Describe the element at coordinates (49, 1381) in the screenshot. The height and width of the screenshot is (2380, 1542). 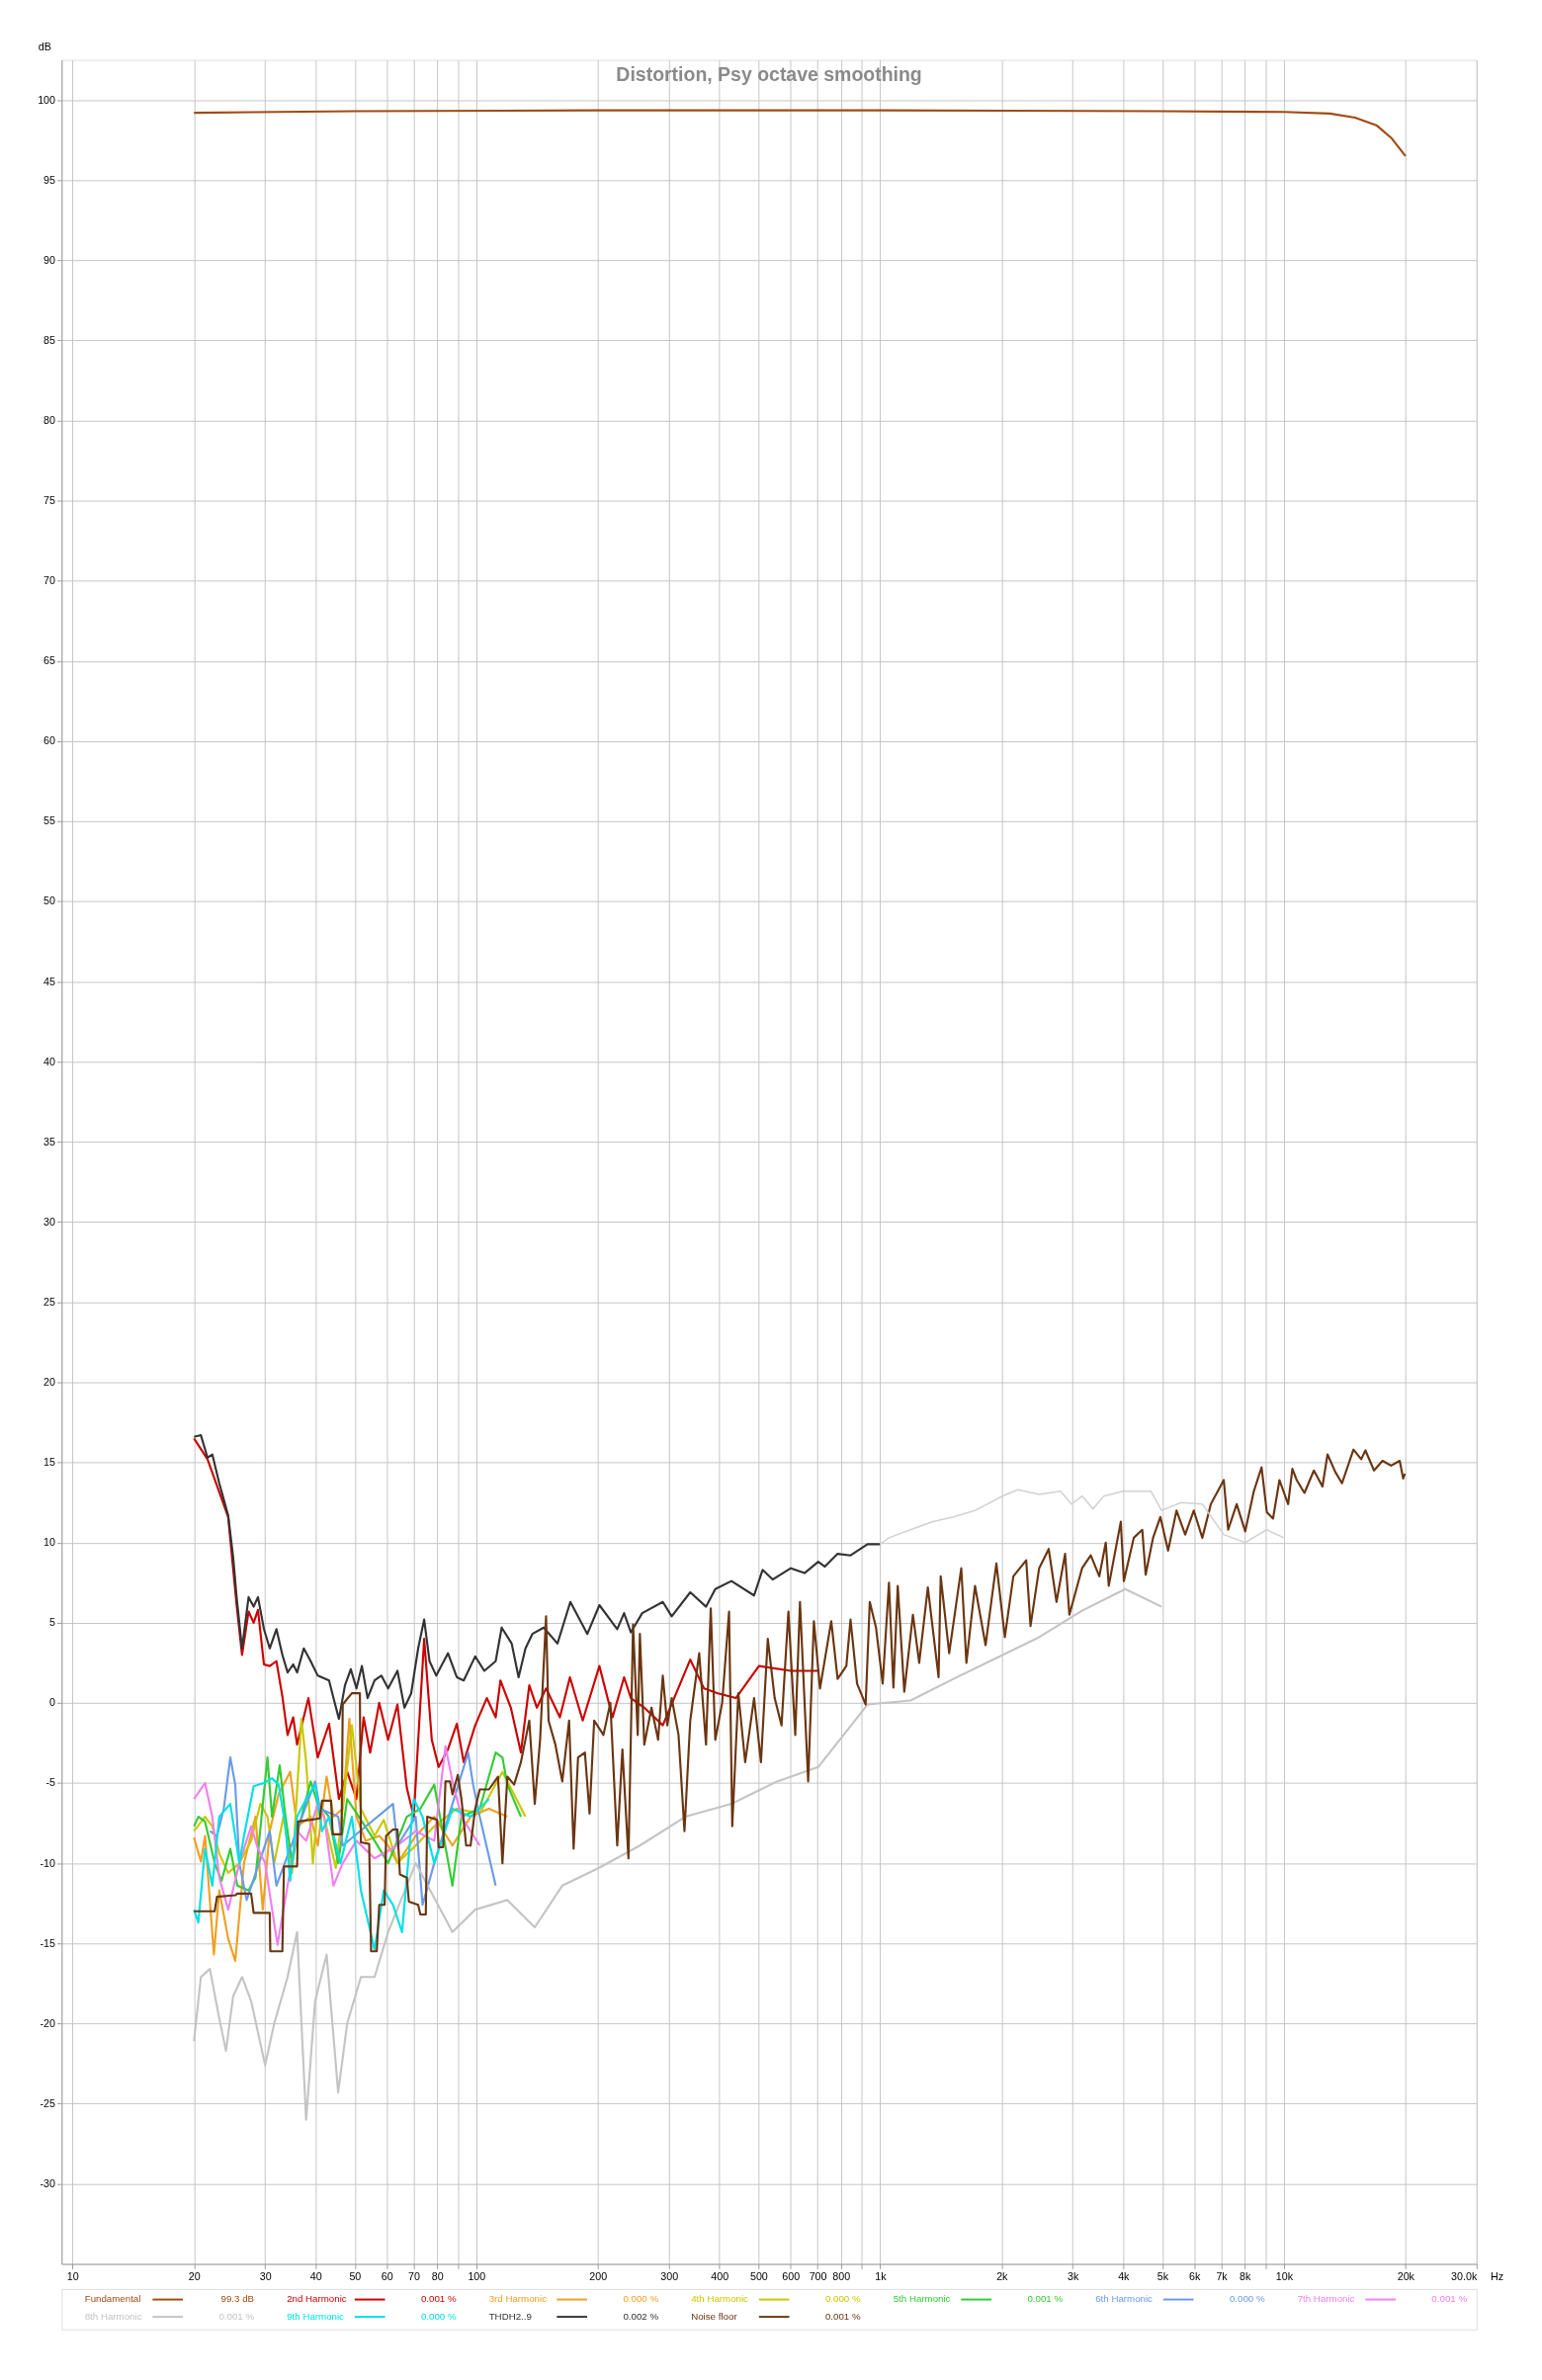
I see `y-tick-label: 20` at that location.